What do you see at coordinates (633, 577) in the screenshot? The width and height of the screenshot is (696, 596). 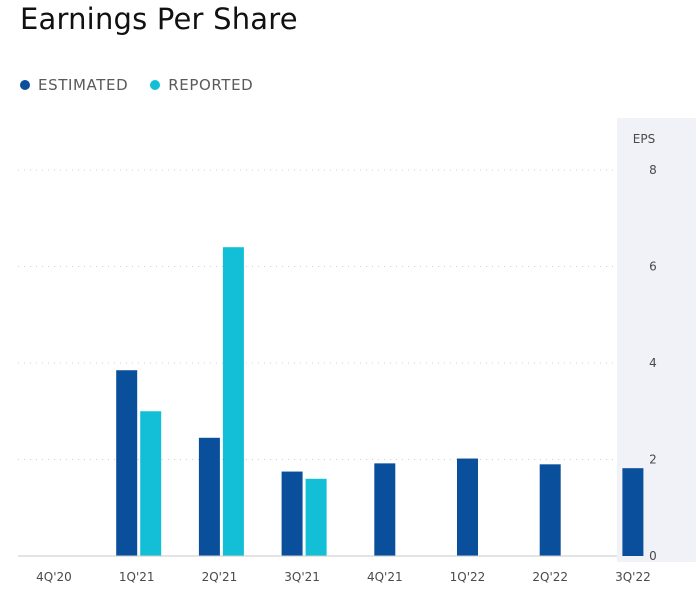 I see `x-tick-label: 3Q'22` at bounding box center [633, 577].